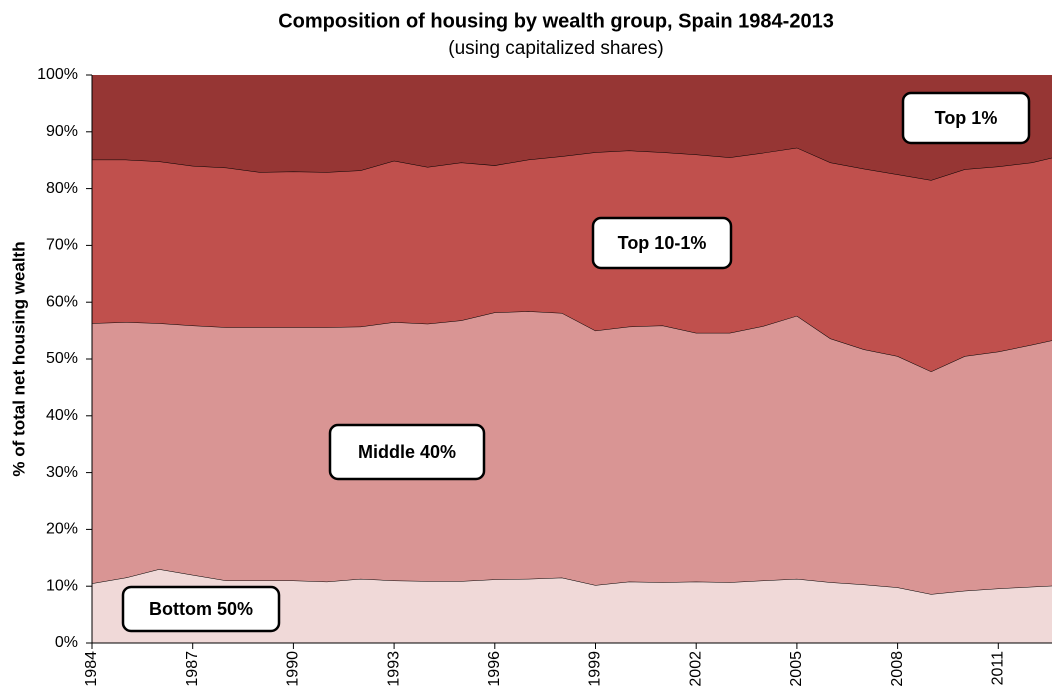  What do you see at coordinates (998, 668) in the screenshot?
I see `x-tick-label: 2011` at bounding box center [998, 668].